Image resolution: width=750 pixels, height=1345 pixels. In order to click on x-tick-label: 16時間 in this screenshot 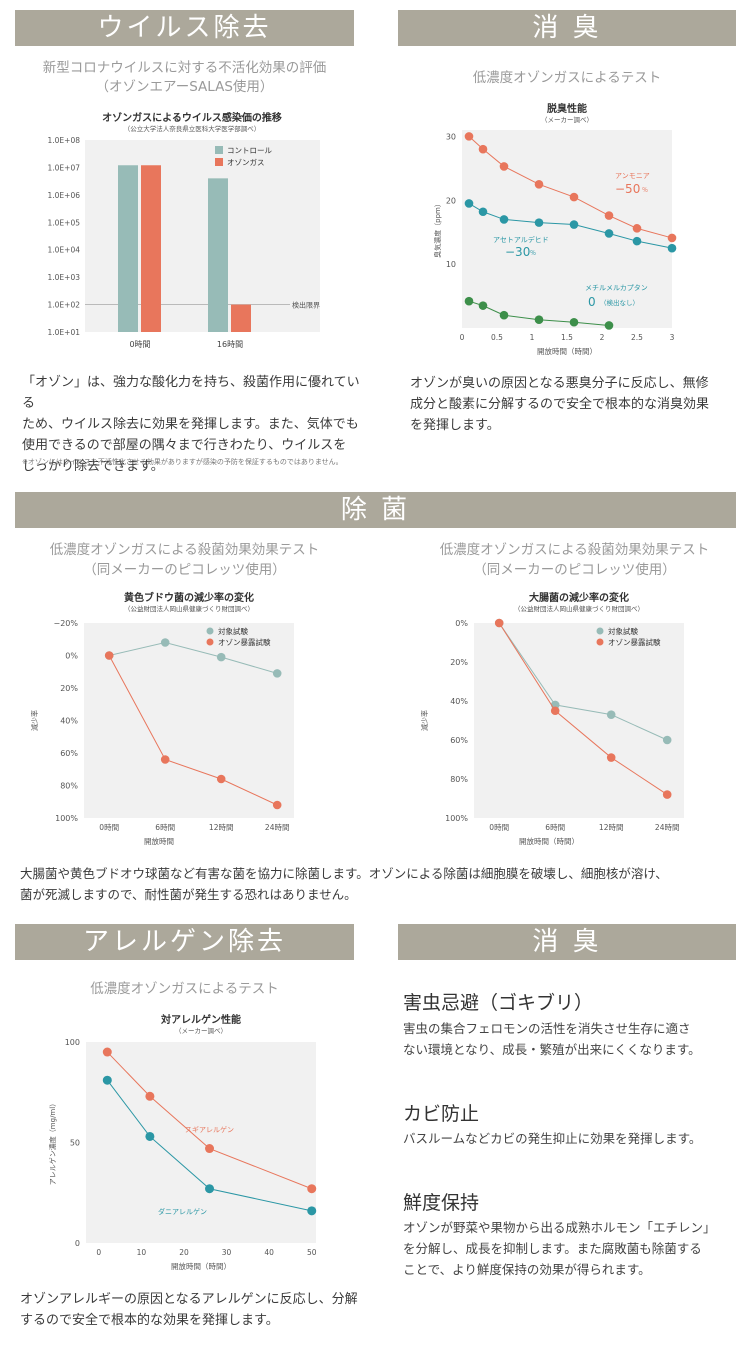, I will do `click(230, 344)`.